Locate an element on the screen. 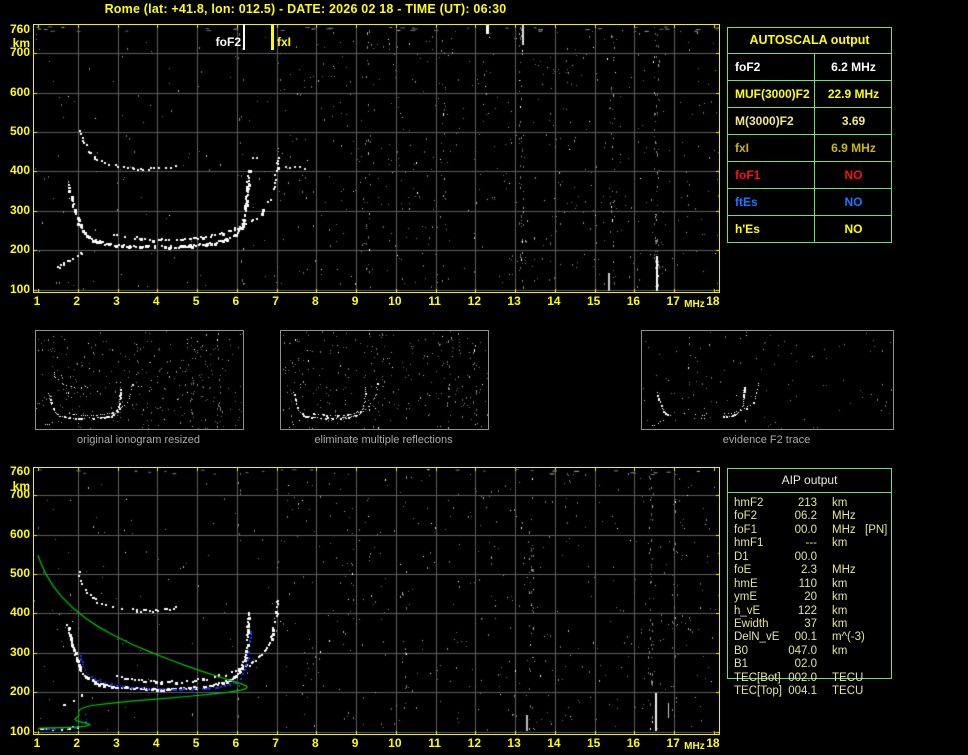 Image resolution: width=968 pixels, height=755 pixels. fof2-marker-line is located at coordinates (244, 37).